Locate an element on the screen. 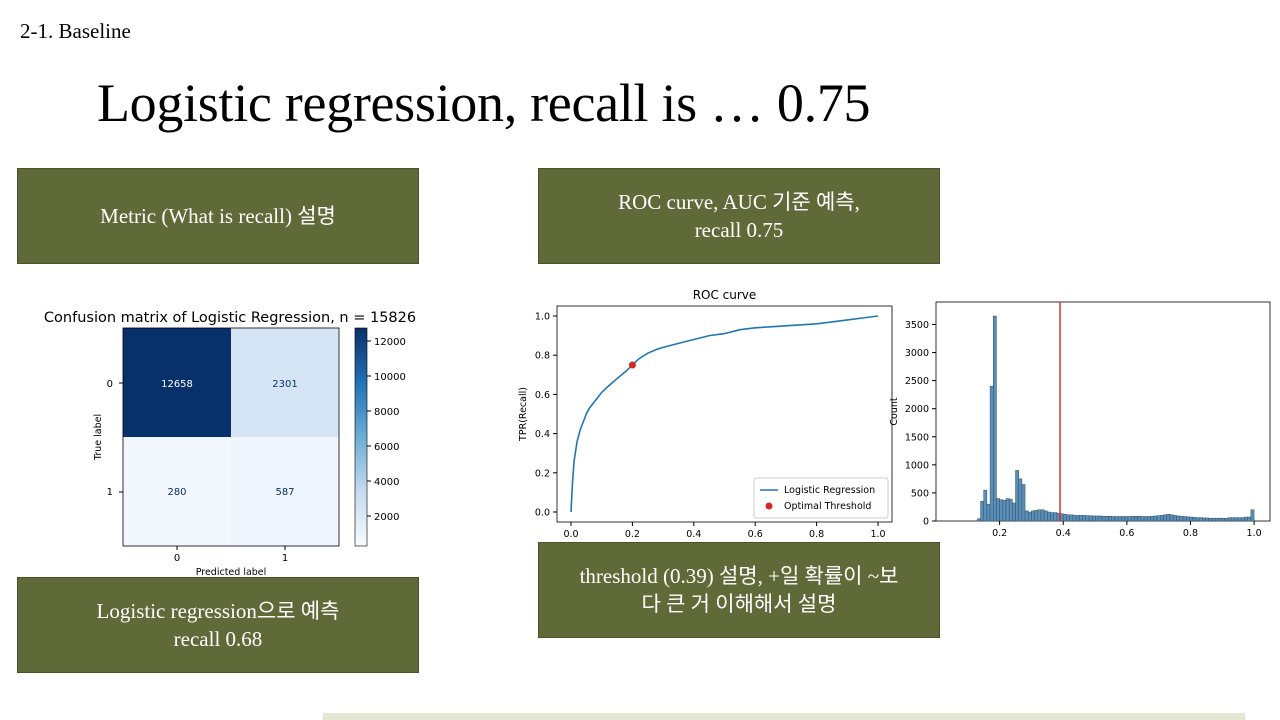 Image resolution: width=1280 pixels, height=720 pixels. hist-ytick-label: 1500 is located at coordinates (917, 437).